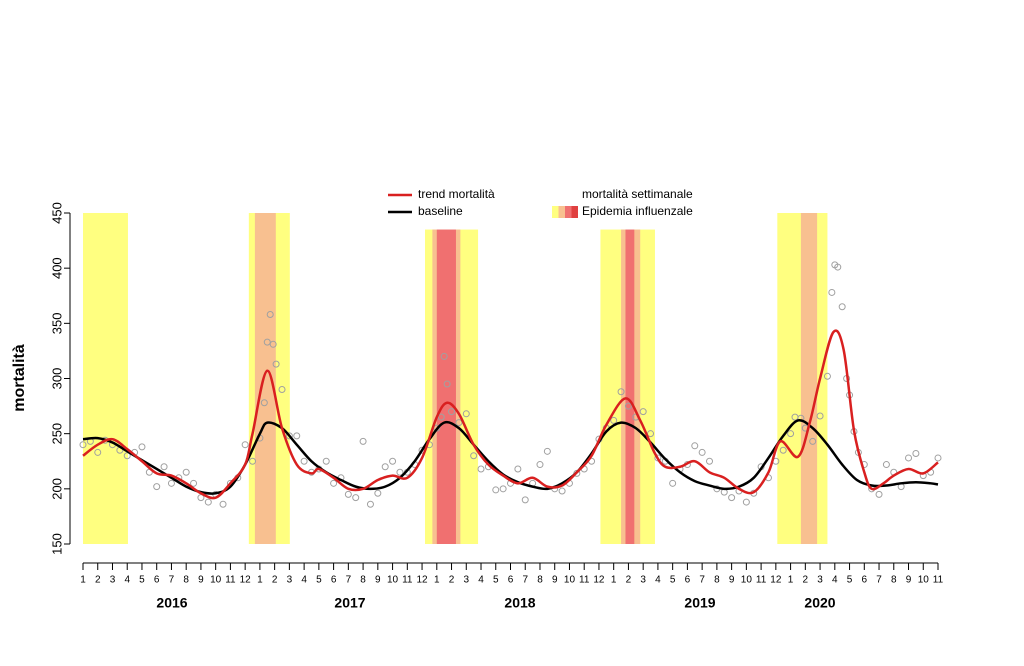  I want to click on year-label: 2016, so click(171, 603).